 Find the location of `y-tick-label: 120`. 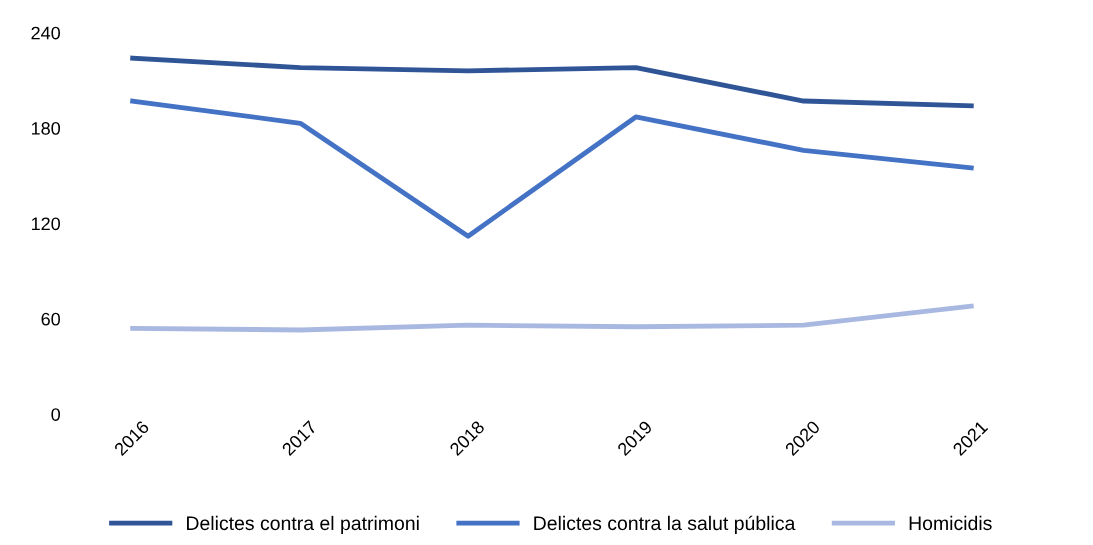

y-tick-label: 120 is located at coordinates (46, 224).